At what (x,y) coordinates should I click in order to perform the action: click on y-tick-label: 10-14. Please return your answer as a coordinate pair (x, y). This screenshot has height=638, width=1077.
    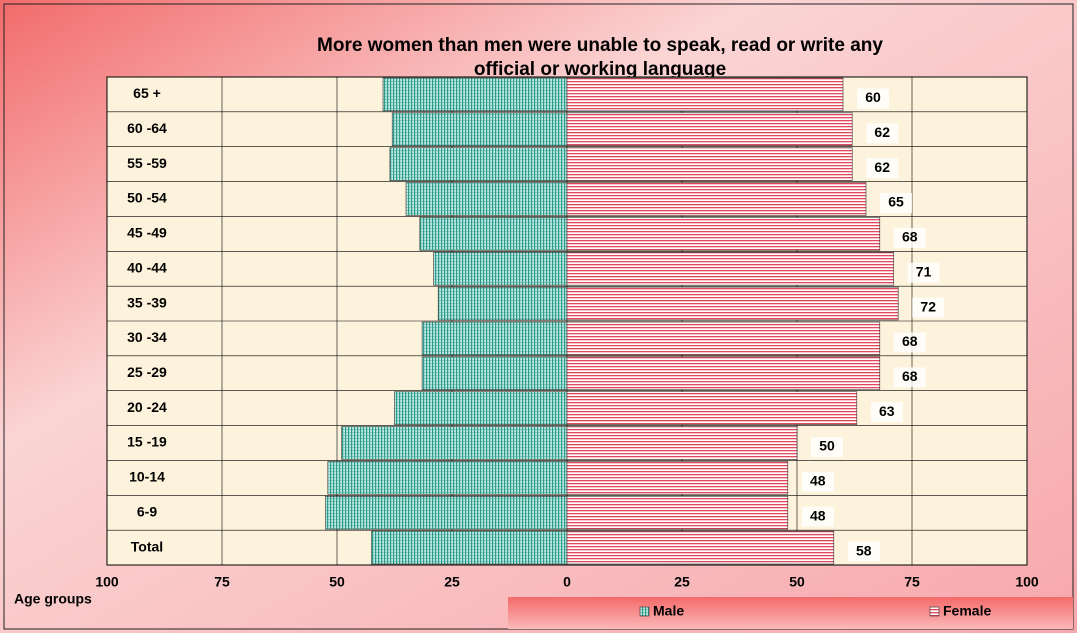
    Looking at the image, I should click on (147, 477).